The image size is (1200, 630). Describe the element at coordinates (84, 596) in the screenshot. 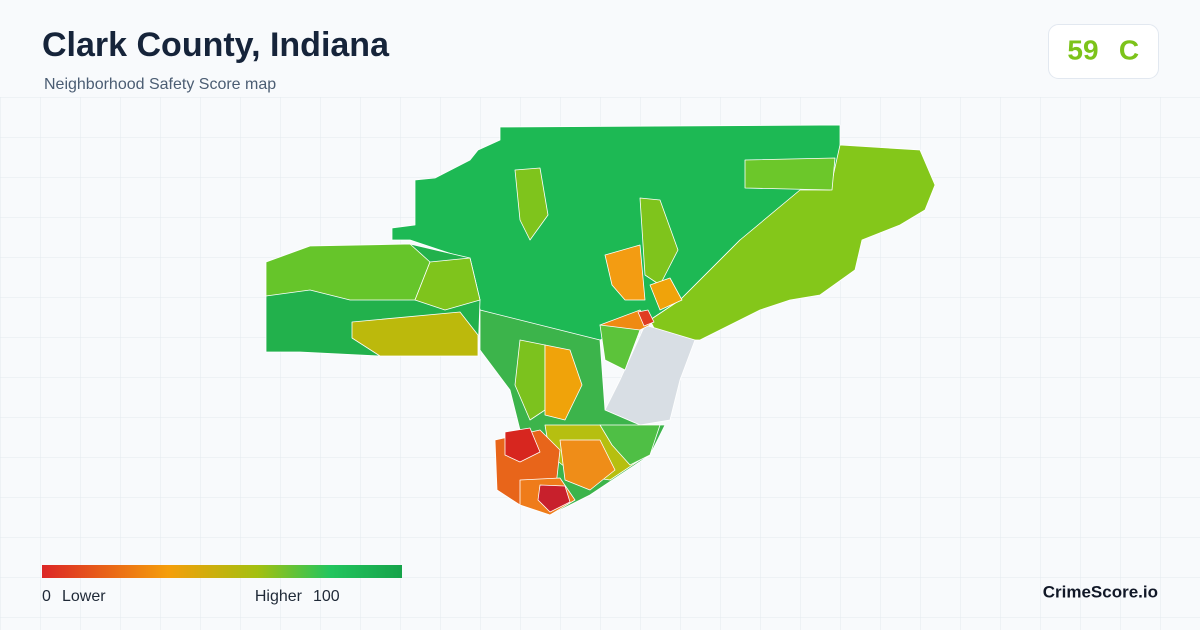

I see `legend-min-label: Lower` at that location.